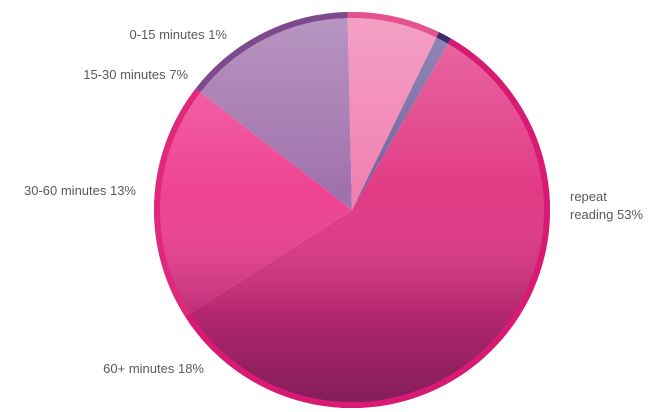 The width and height of the screenshot is (655, 412). What do you see at coordinates (606, 205) in the screenshot?
I see `pie-slice-label: repeat reading 53%` at bounding box center [606, 205].